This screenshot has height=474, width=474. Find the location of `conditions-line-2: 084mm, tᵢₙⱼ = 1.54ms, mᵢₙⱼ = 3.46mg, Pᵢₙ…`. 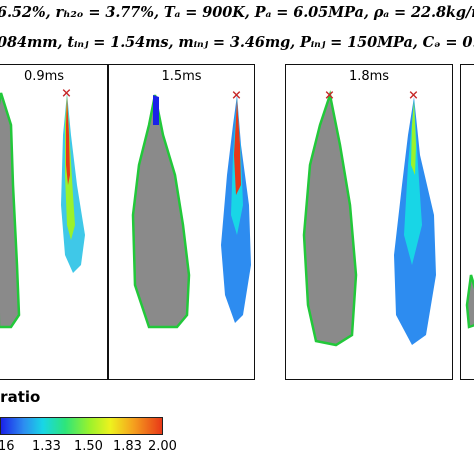

conditions-line-2: 084mm, tᵢₙⱼ = 1.54ms, mᵢₙⱼ = 3.46mg, Pᵢₙ… is located at coordinates (237, 42).